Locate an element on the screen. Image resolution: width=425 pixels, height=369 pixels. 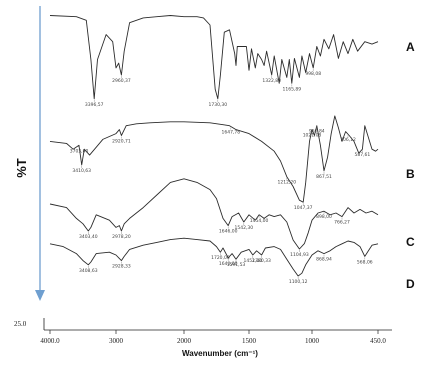
peak-annotation: 868,94 is located at coordinates (324, 260).